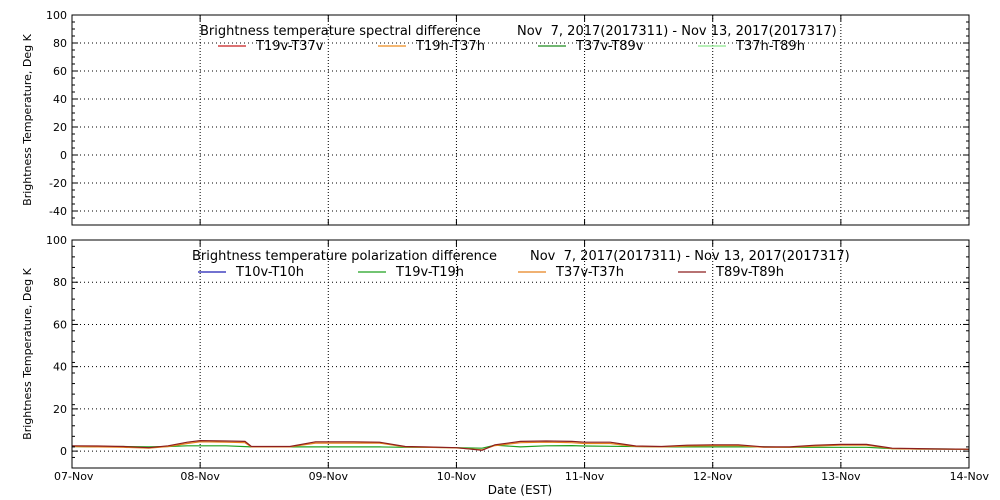 The image size is (1000, 500). I want to click on spectral-y-tick-label: 100, so click(56, 15).